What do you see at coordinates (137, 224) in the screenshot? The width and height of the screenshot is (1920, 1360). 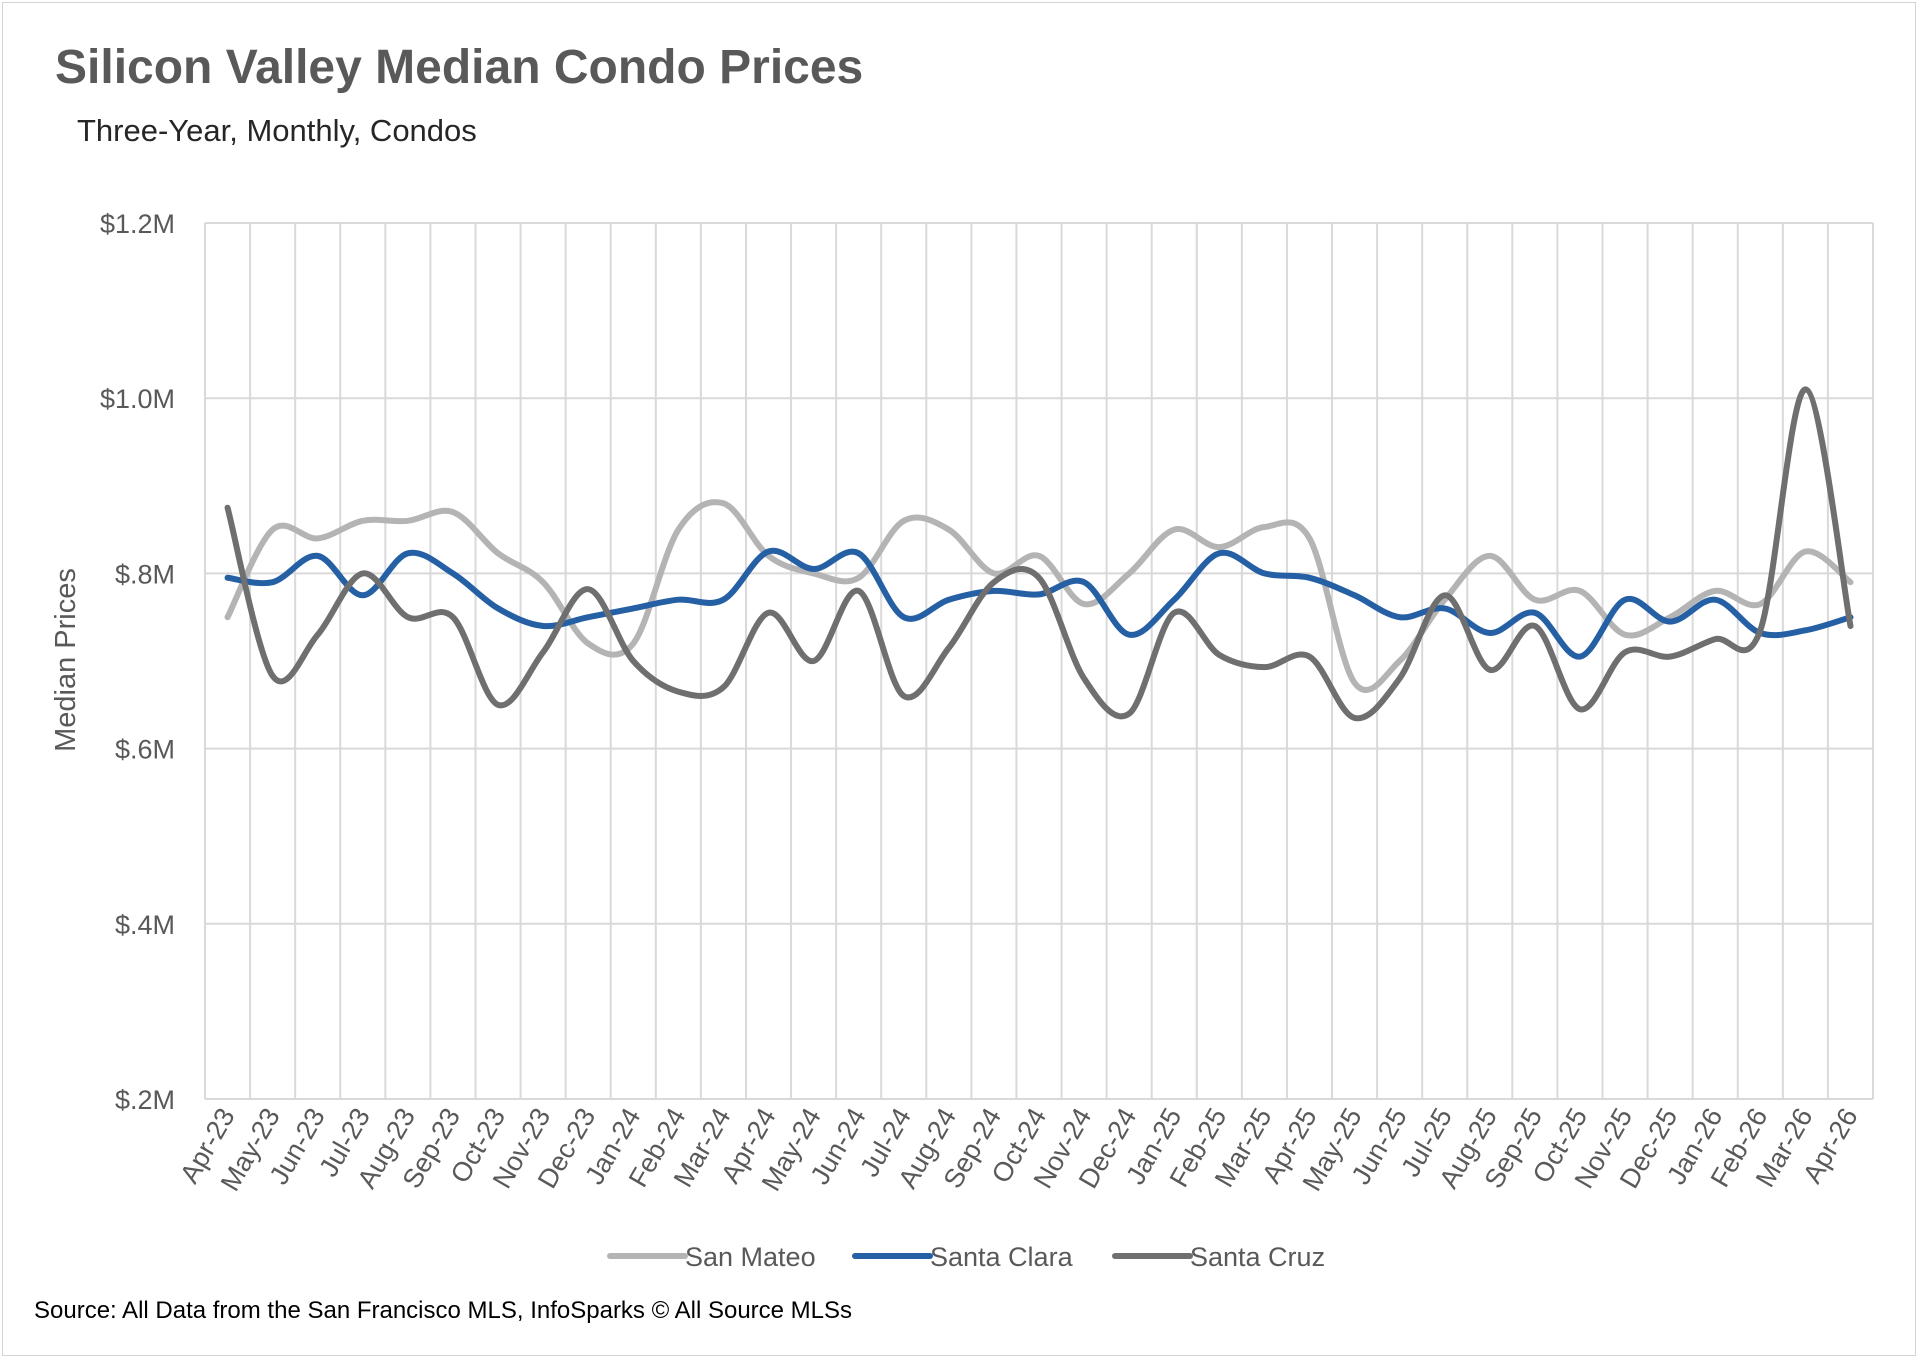 I see `y-tick-label-0: $1.2M` at bounding box center [137, 224].